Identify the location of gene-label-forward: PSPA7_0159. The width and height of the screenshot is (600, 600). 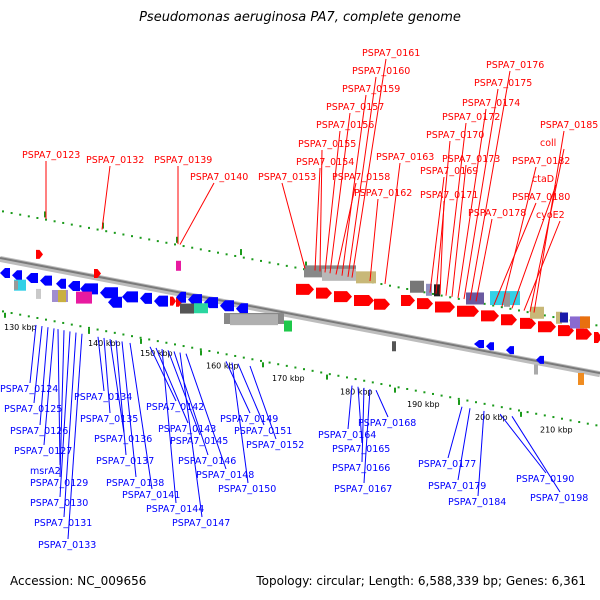
(371, 89).